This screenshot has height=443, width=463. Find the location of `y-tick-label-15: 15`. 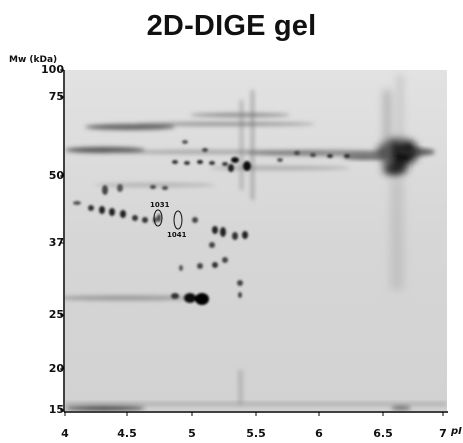

y-tick-label-15: 15 is located at coordinates (56, 409).